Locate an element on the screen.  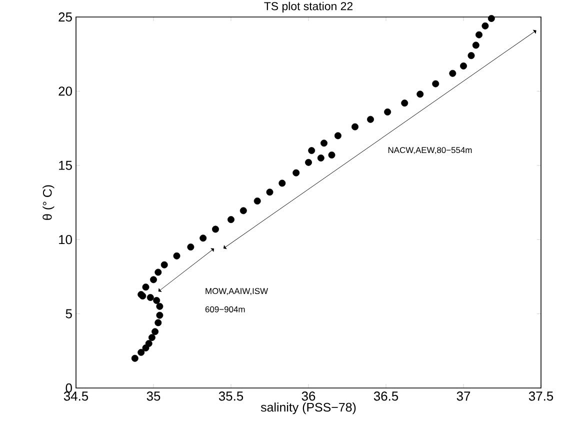
chart-title: TS plot station 22 is located at coordinates (308, 7).